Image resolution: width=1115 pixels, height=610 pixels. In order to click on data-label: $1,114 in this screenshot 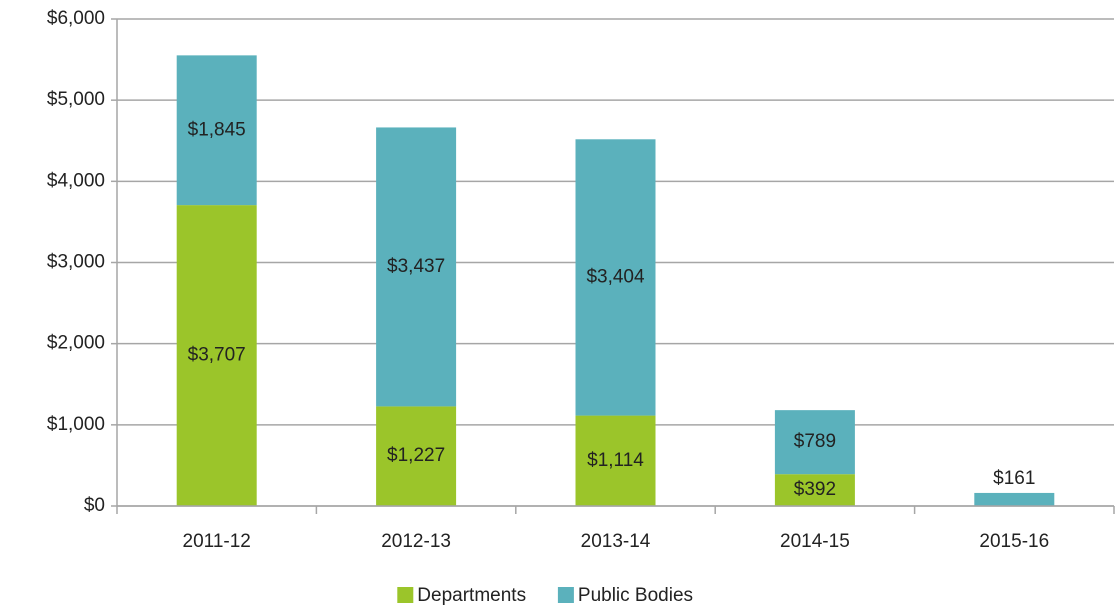, I will do `click(615, 460)`.